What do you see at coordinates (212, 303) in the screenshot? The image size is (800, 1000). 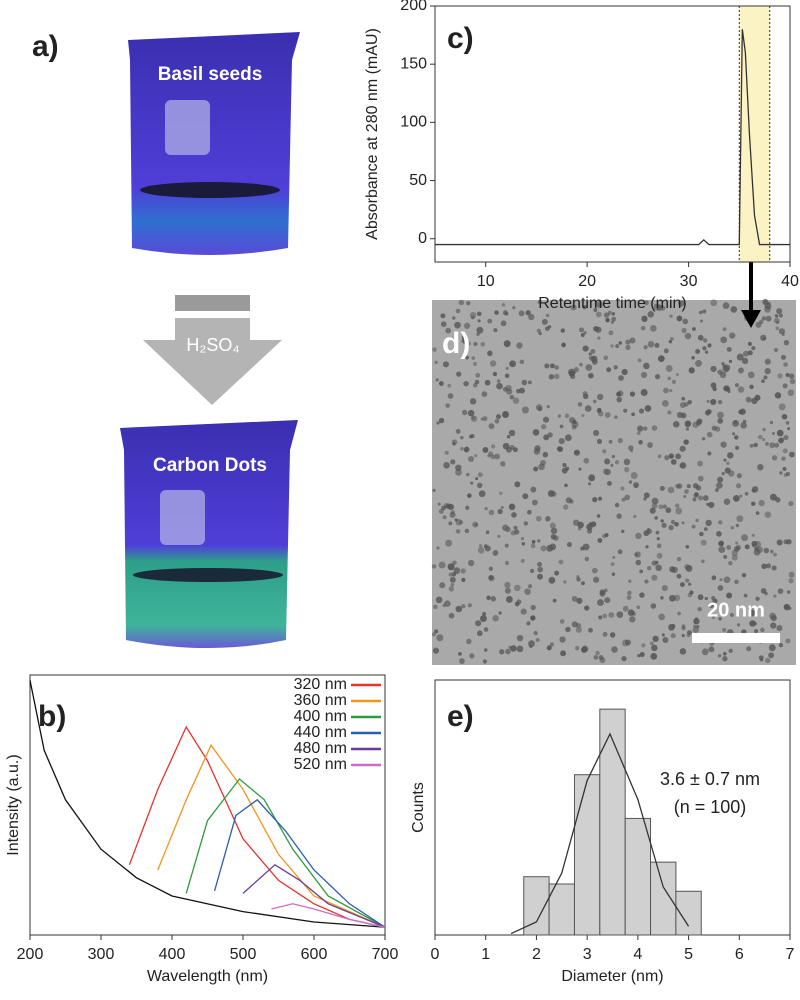 I see `arrow-bar` at bounding box center [212, 303].